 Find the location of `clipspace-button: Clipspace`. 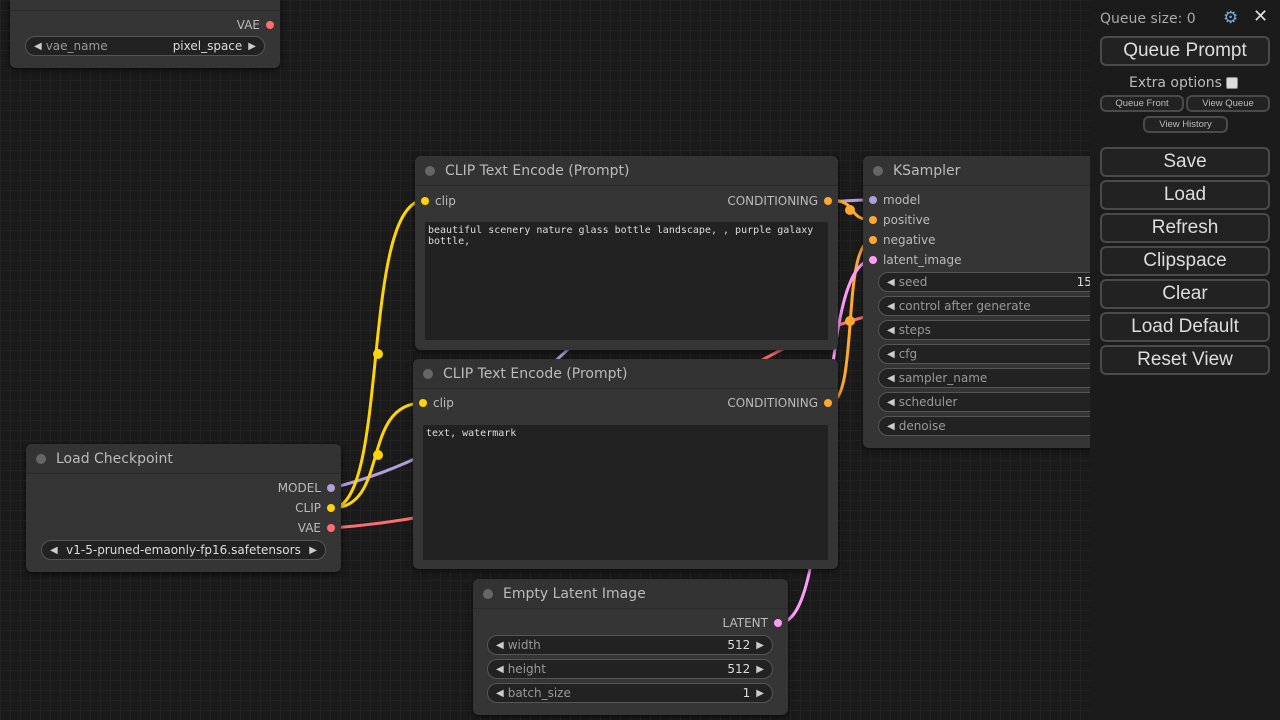

clipspace-button: Clipspace is located at coordinates (1185, 261).